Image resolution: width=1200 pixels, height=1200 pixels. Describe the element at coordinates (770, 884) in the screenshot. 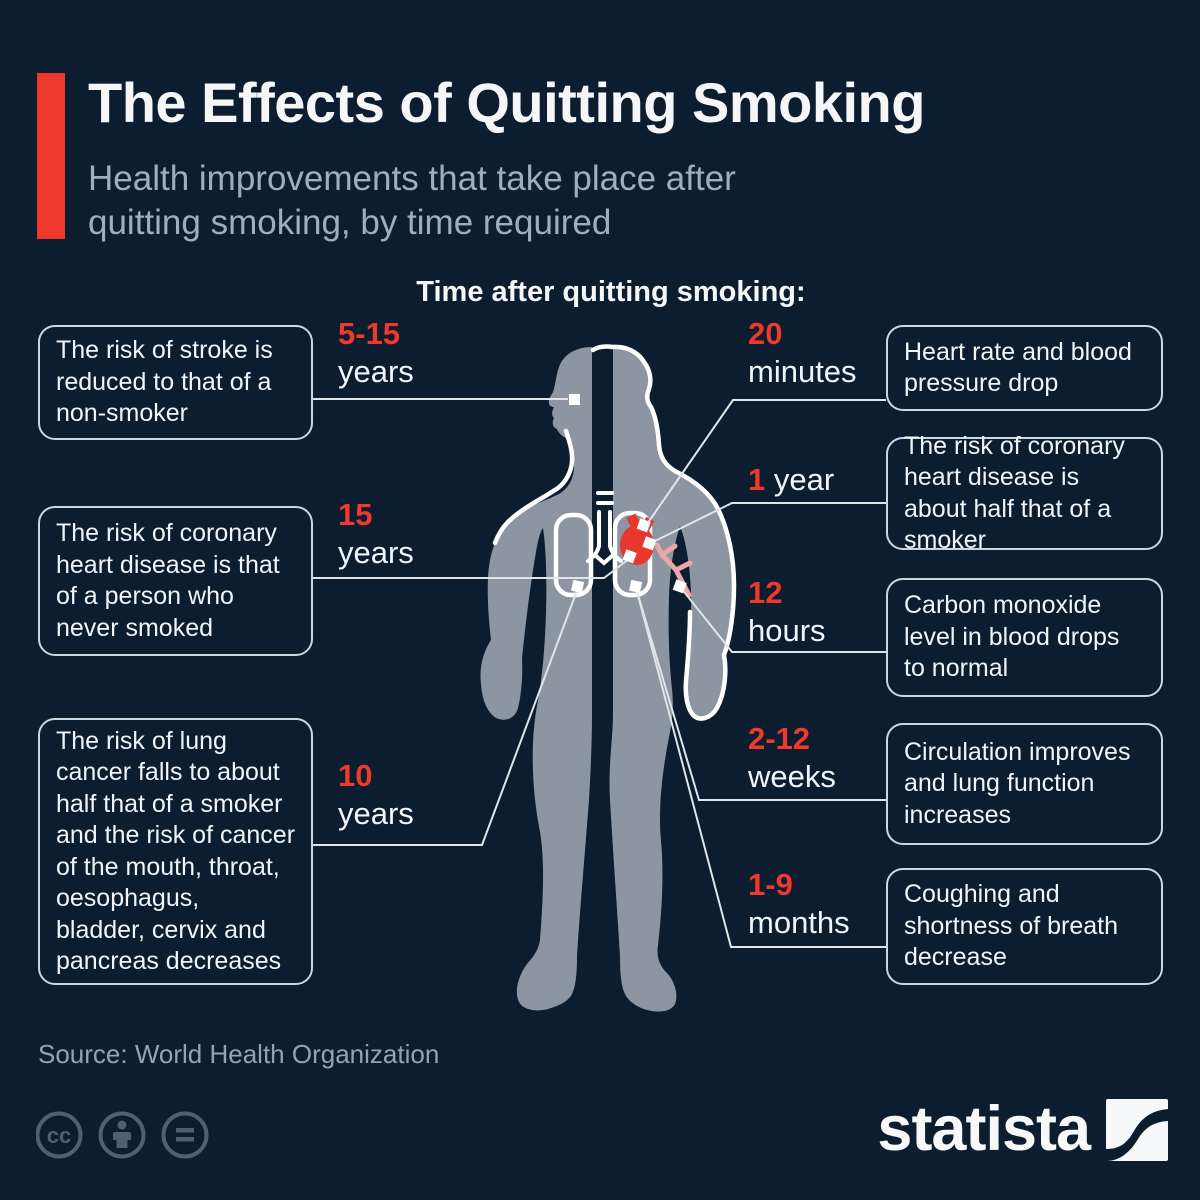

I see `time-value: 1-9` at that location.